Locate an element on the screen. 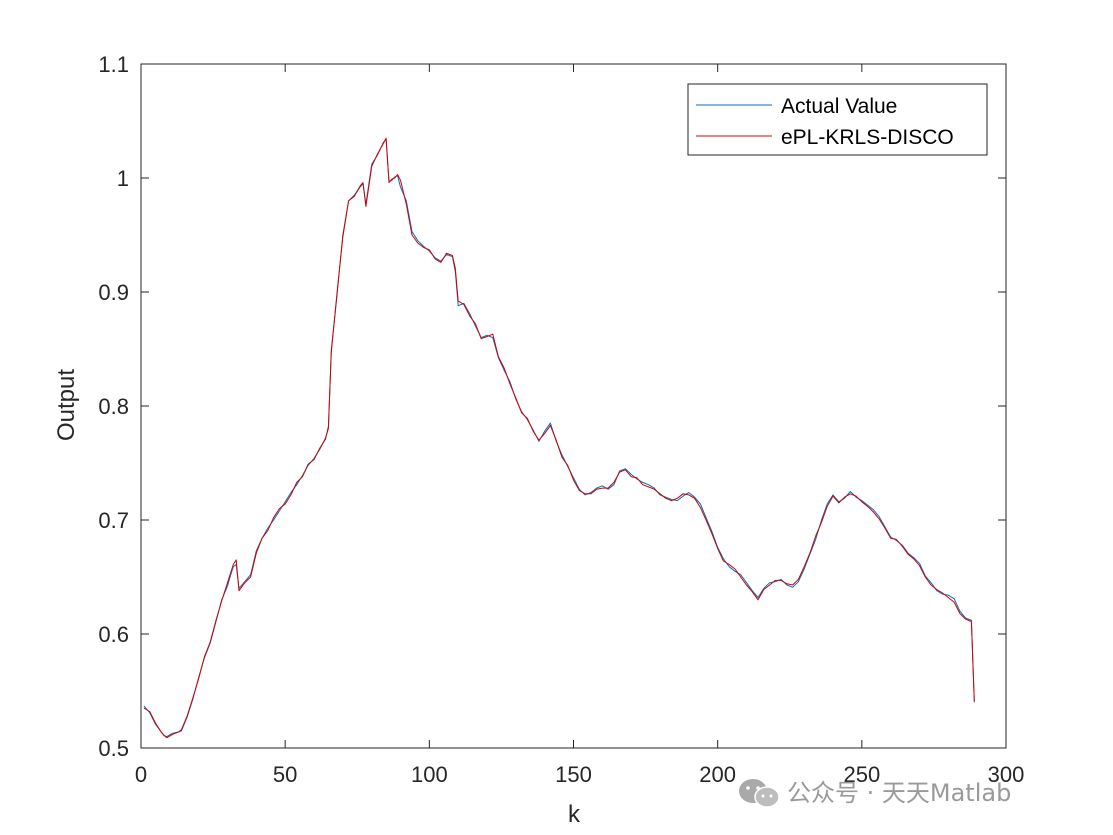 This screenshot has width=1113, height=835. x-tick-label: 50 is located at coordinates (285, 774).